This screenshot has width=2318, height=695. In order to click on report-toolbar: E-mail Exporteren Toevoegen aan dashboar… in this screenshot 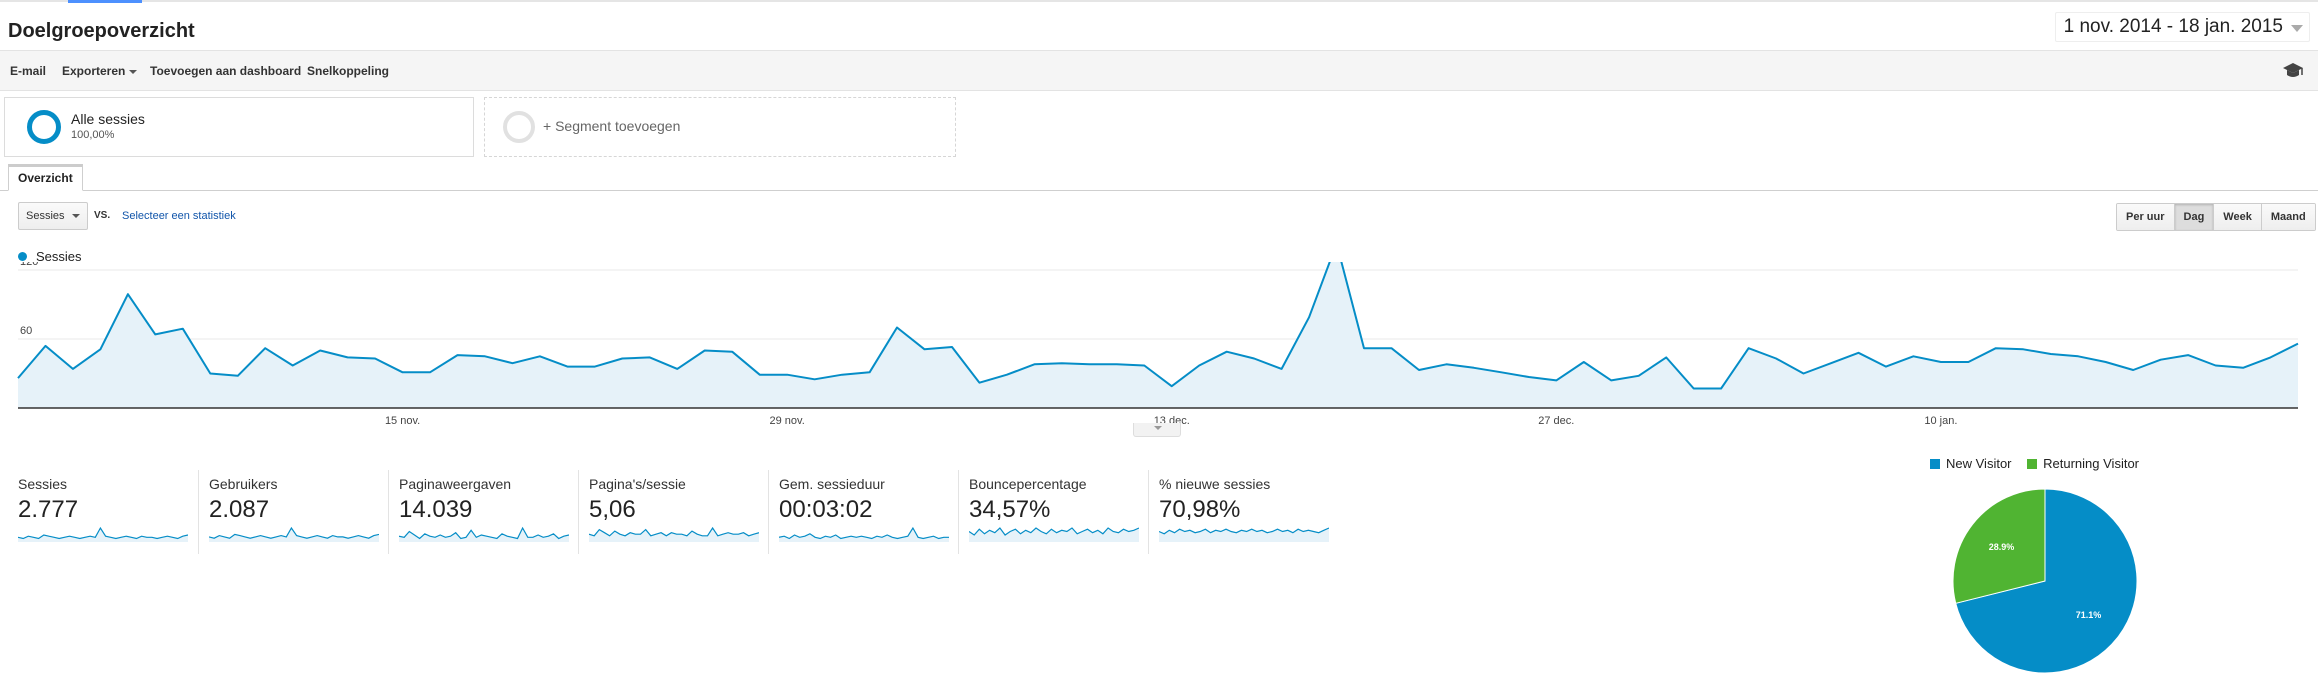, I will do `click(1159, 70)`.